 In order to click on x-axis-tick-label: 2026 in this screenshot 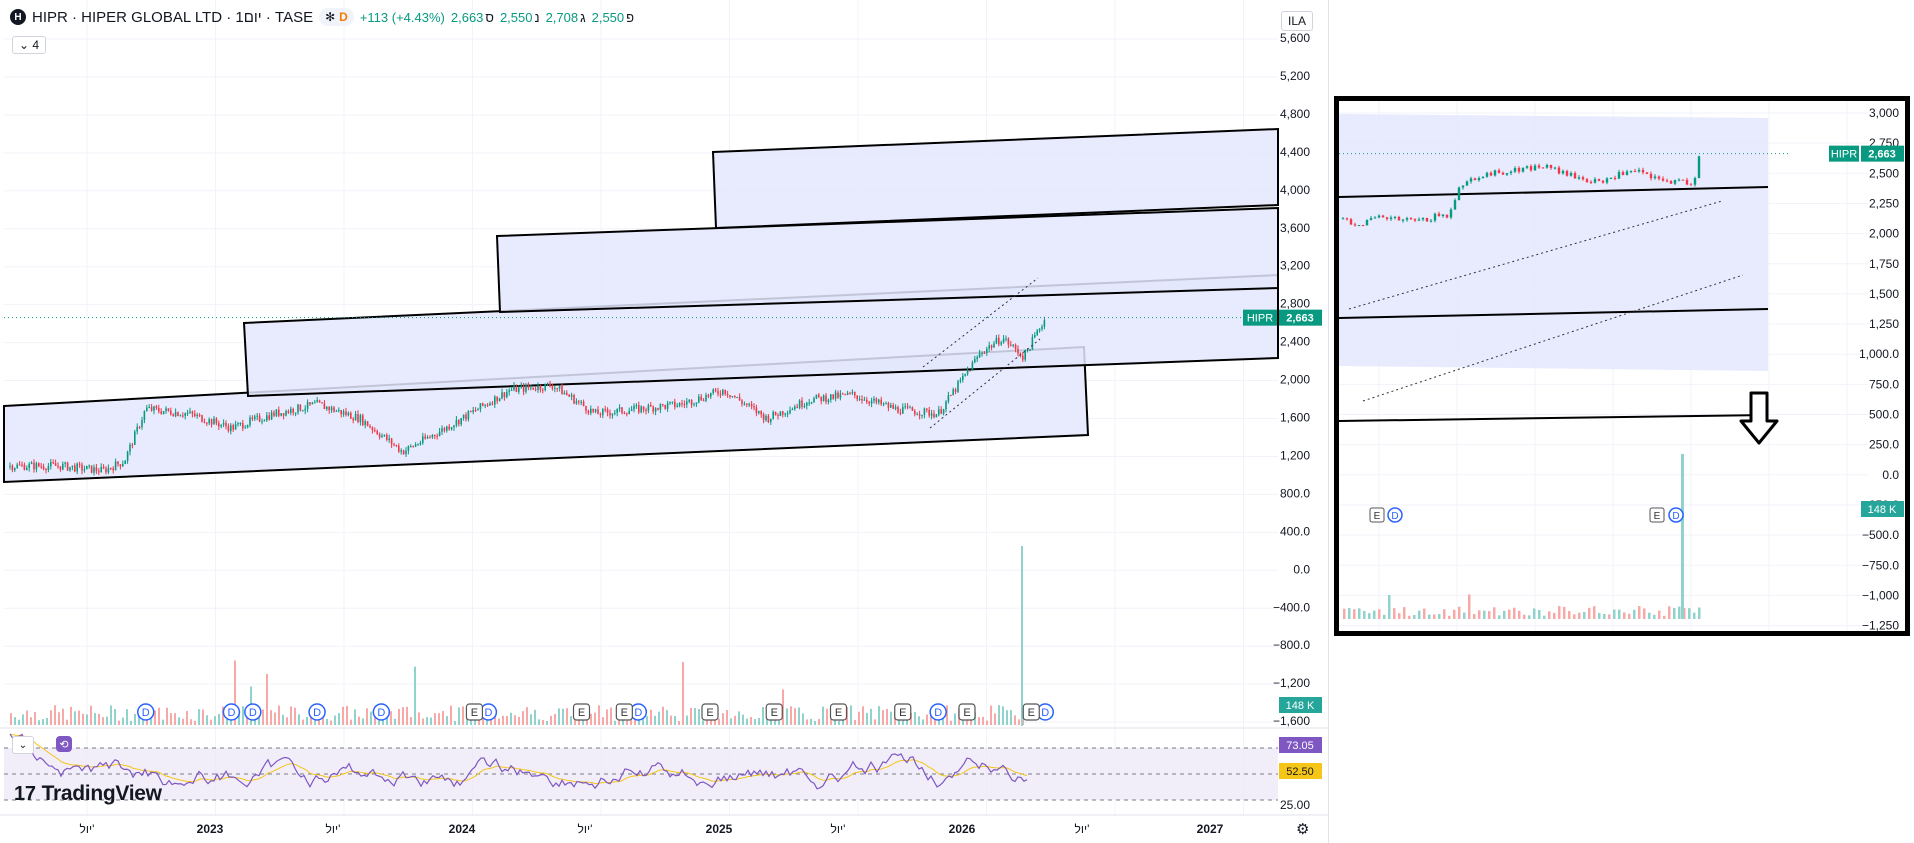, I will do `click(962, 829)`.